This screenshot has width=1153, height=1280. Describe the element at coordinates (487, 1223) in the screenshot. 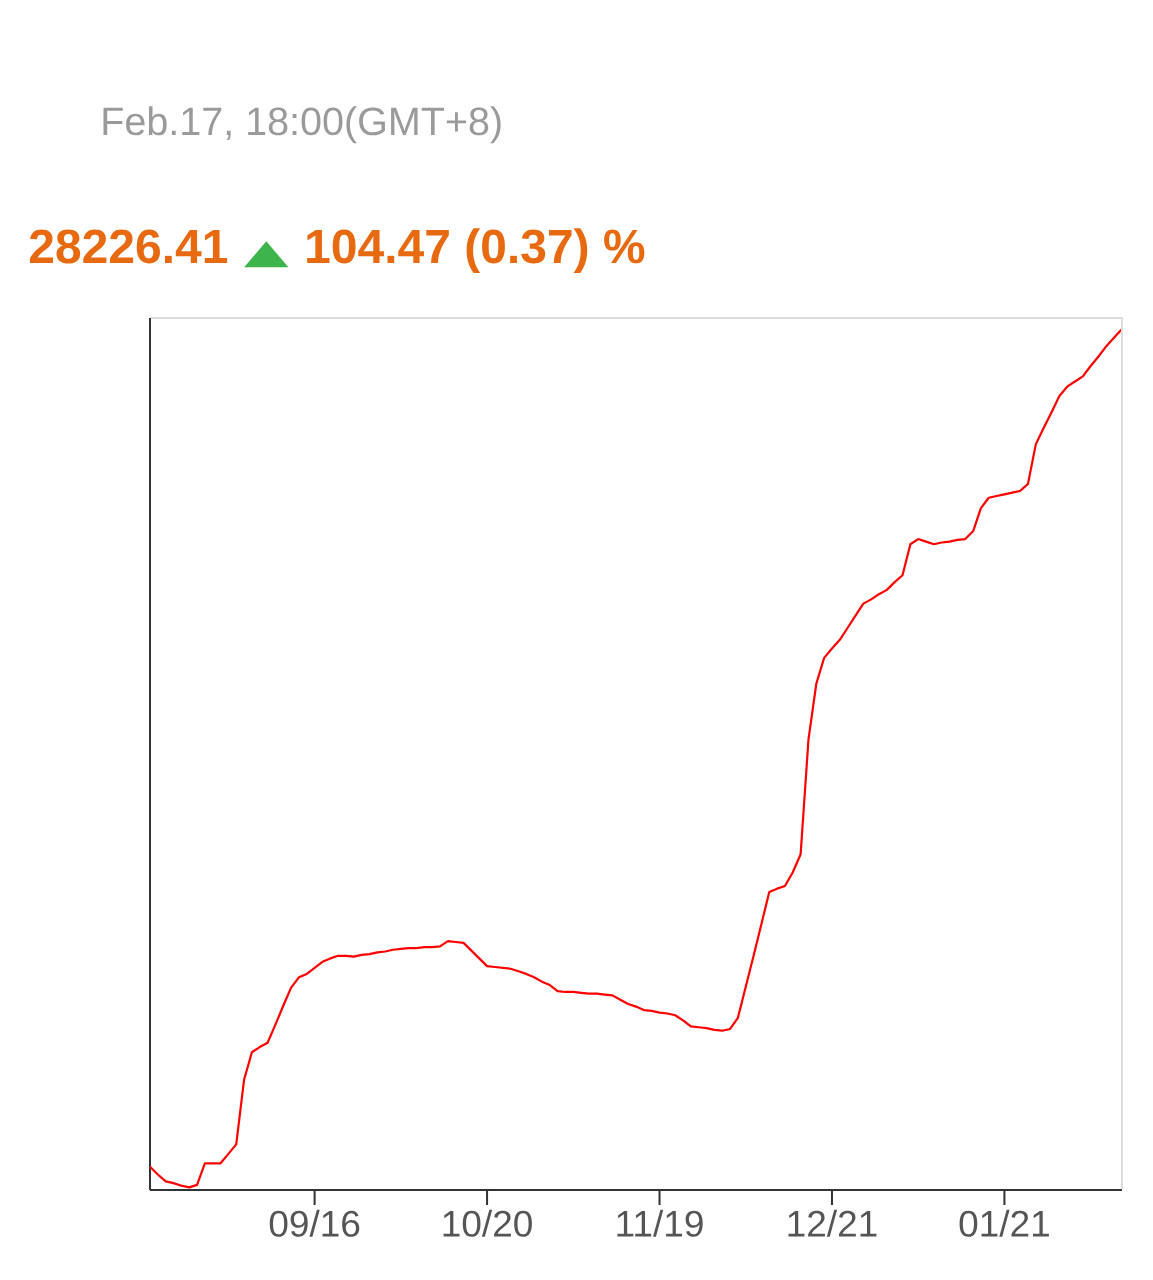

I see `x-tick-label: 10/20` at that location.